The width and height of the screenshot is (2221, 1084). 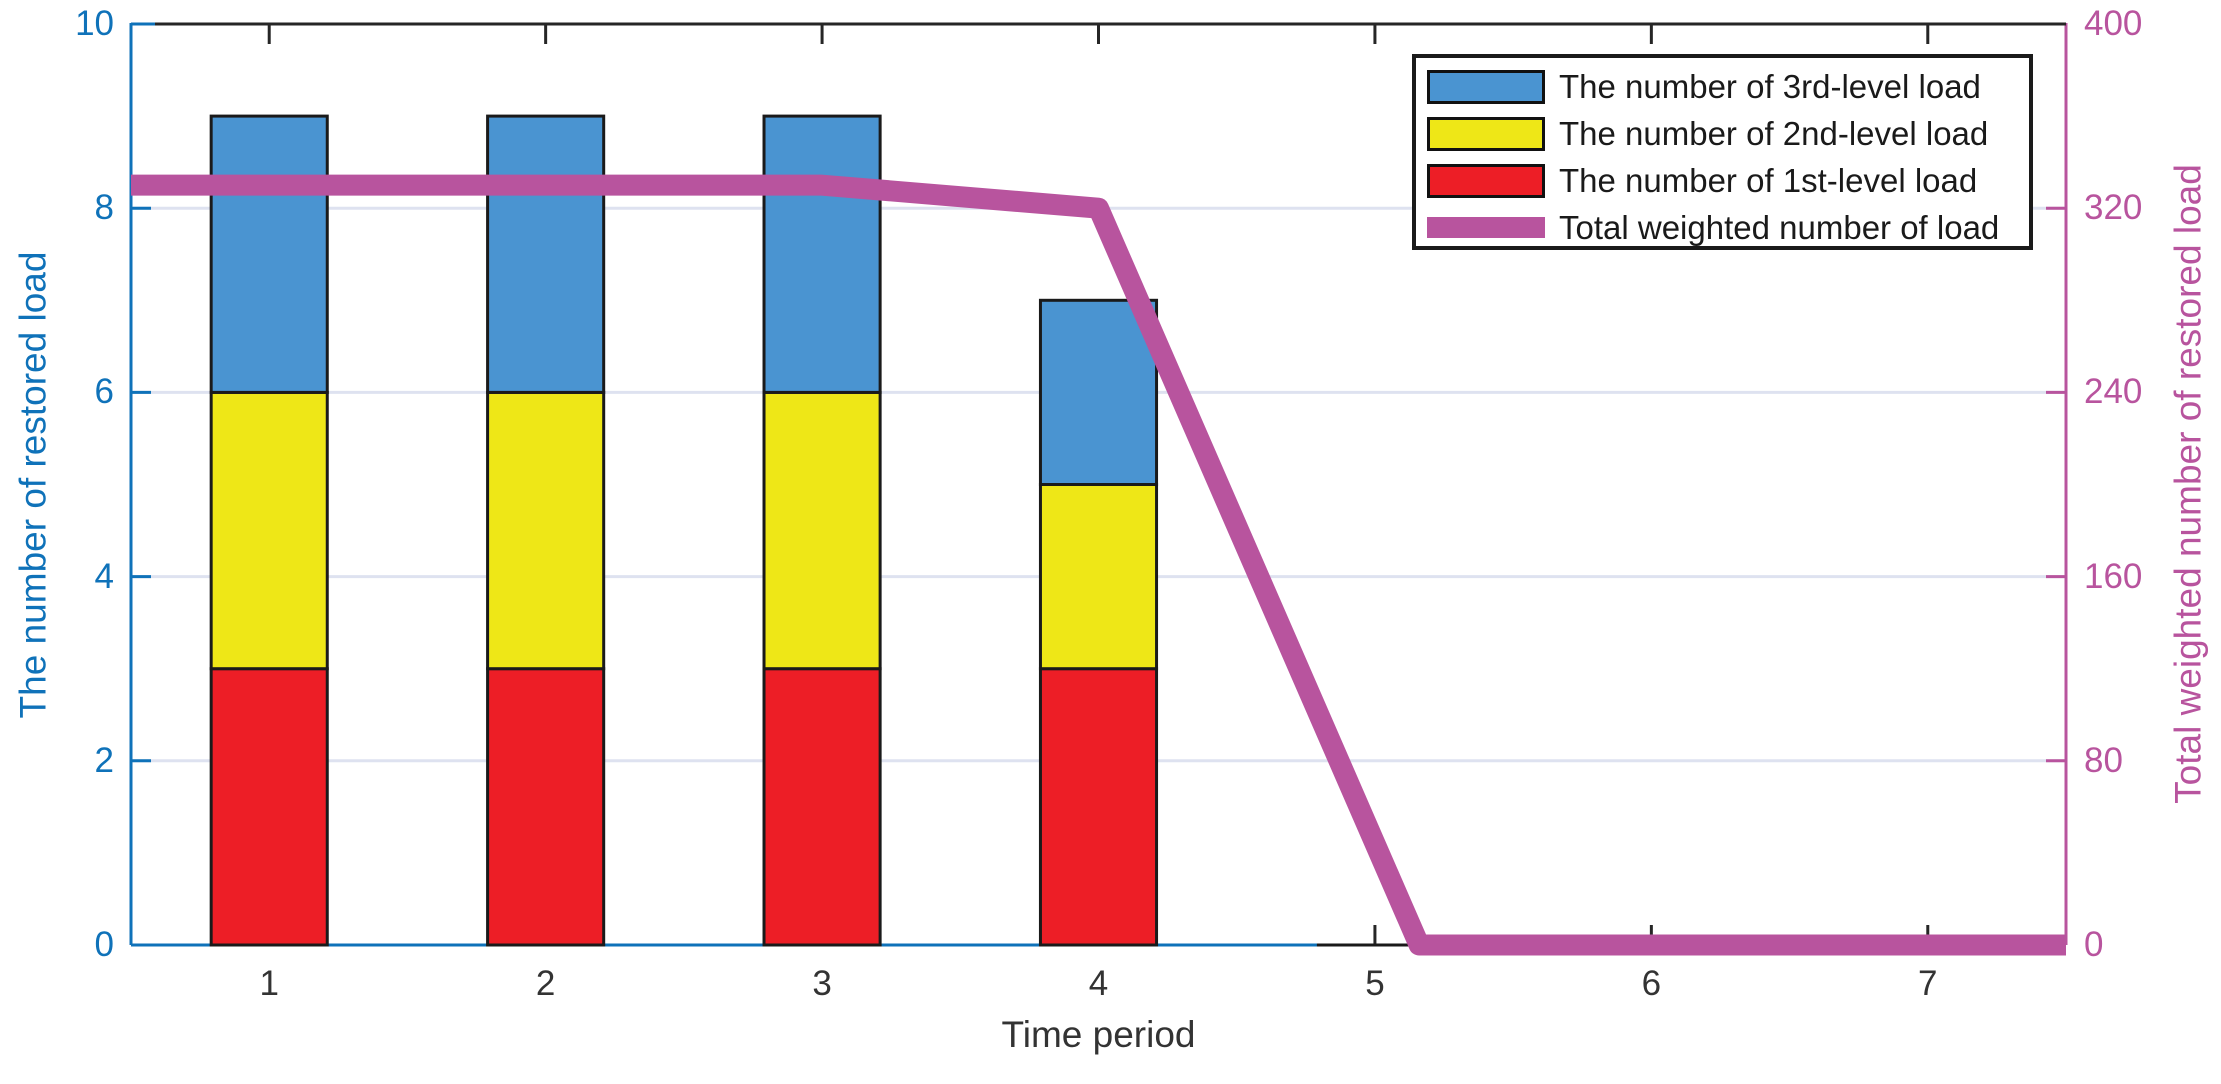 What do you see at coordinates (1770, 86) in the screenshot?
I see `legend-label: The number of 3rd-level load` at bounding box center [1770, 86].